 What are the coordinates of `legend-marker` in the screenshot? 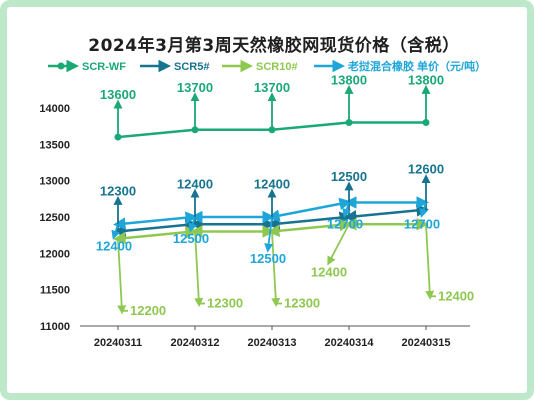 It's located at (61, 66).